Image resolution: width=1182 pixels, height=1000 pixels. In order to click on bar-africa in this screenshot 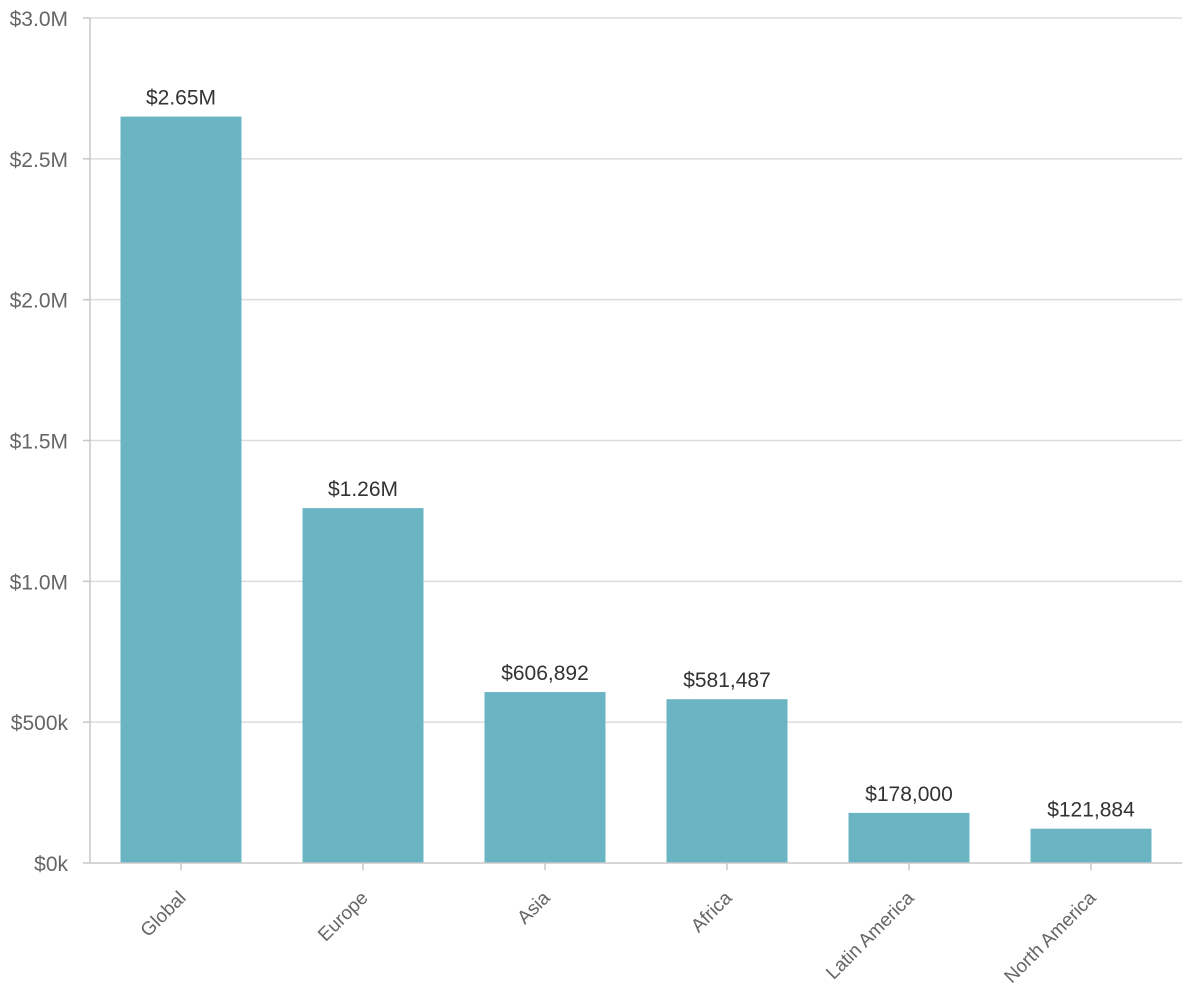, I will do `click(727, 781)`.